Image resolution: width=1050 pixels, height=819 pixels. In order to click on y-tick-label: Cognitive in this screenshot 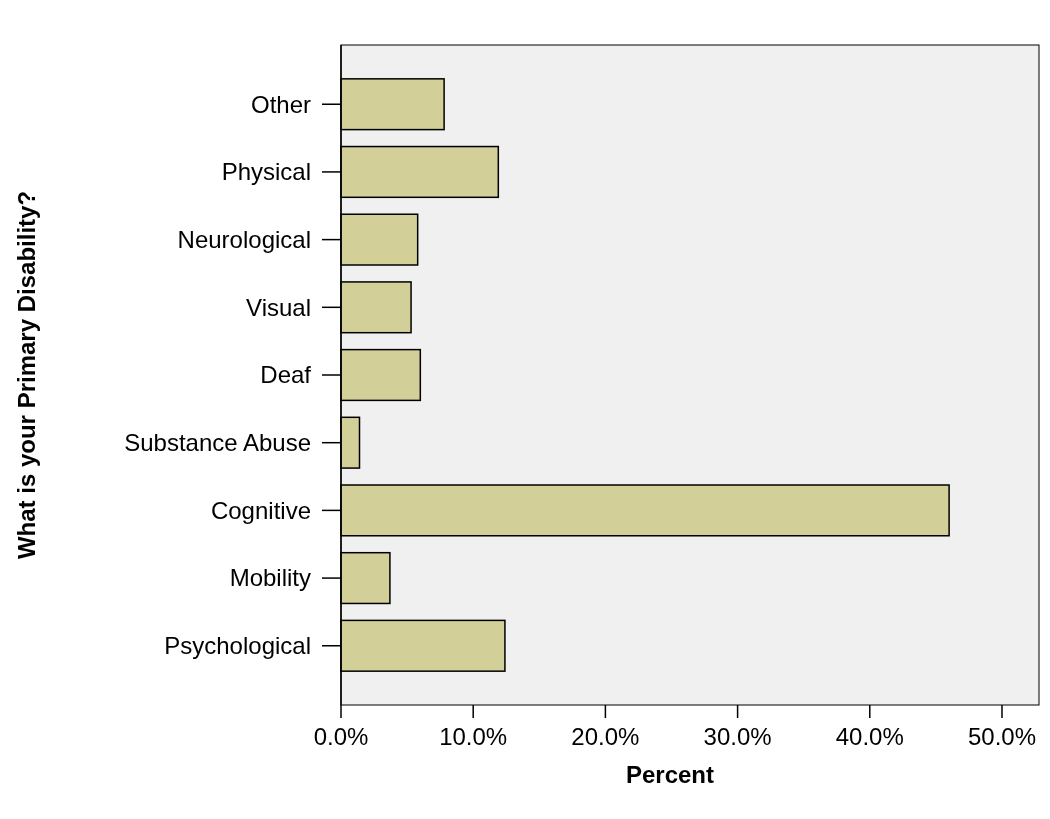, I will do `click(260, 510)`.